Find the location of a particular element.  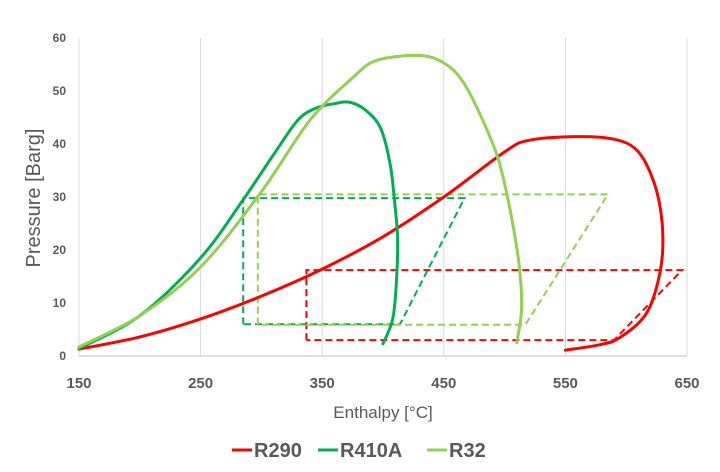

y-tick-label: 0 is located at coordinates (62, 356).